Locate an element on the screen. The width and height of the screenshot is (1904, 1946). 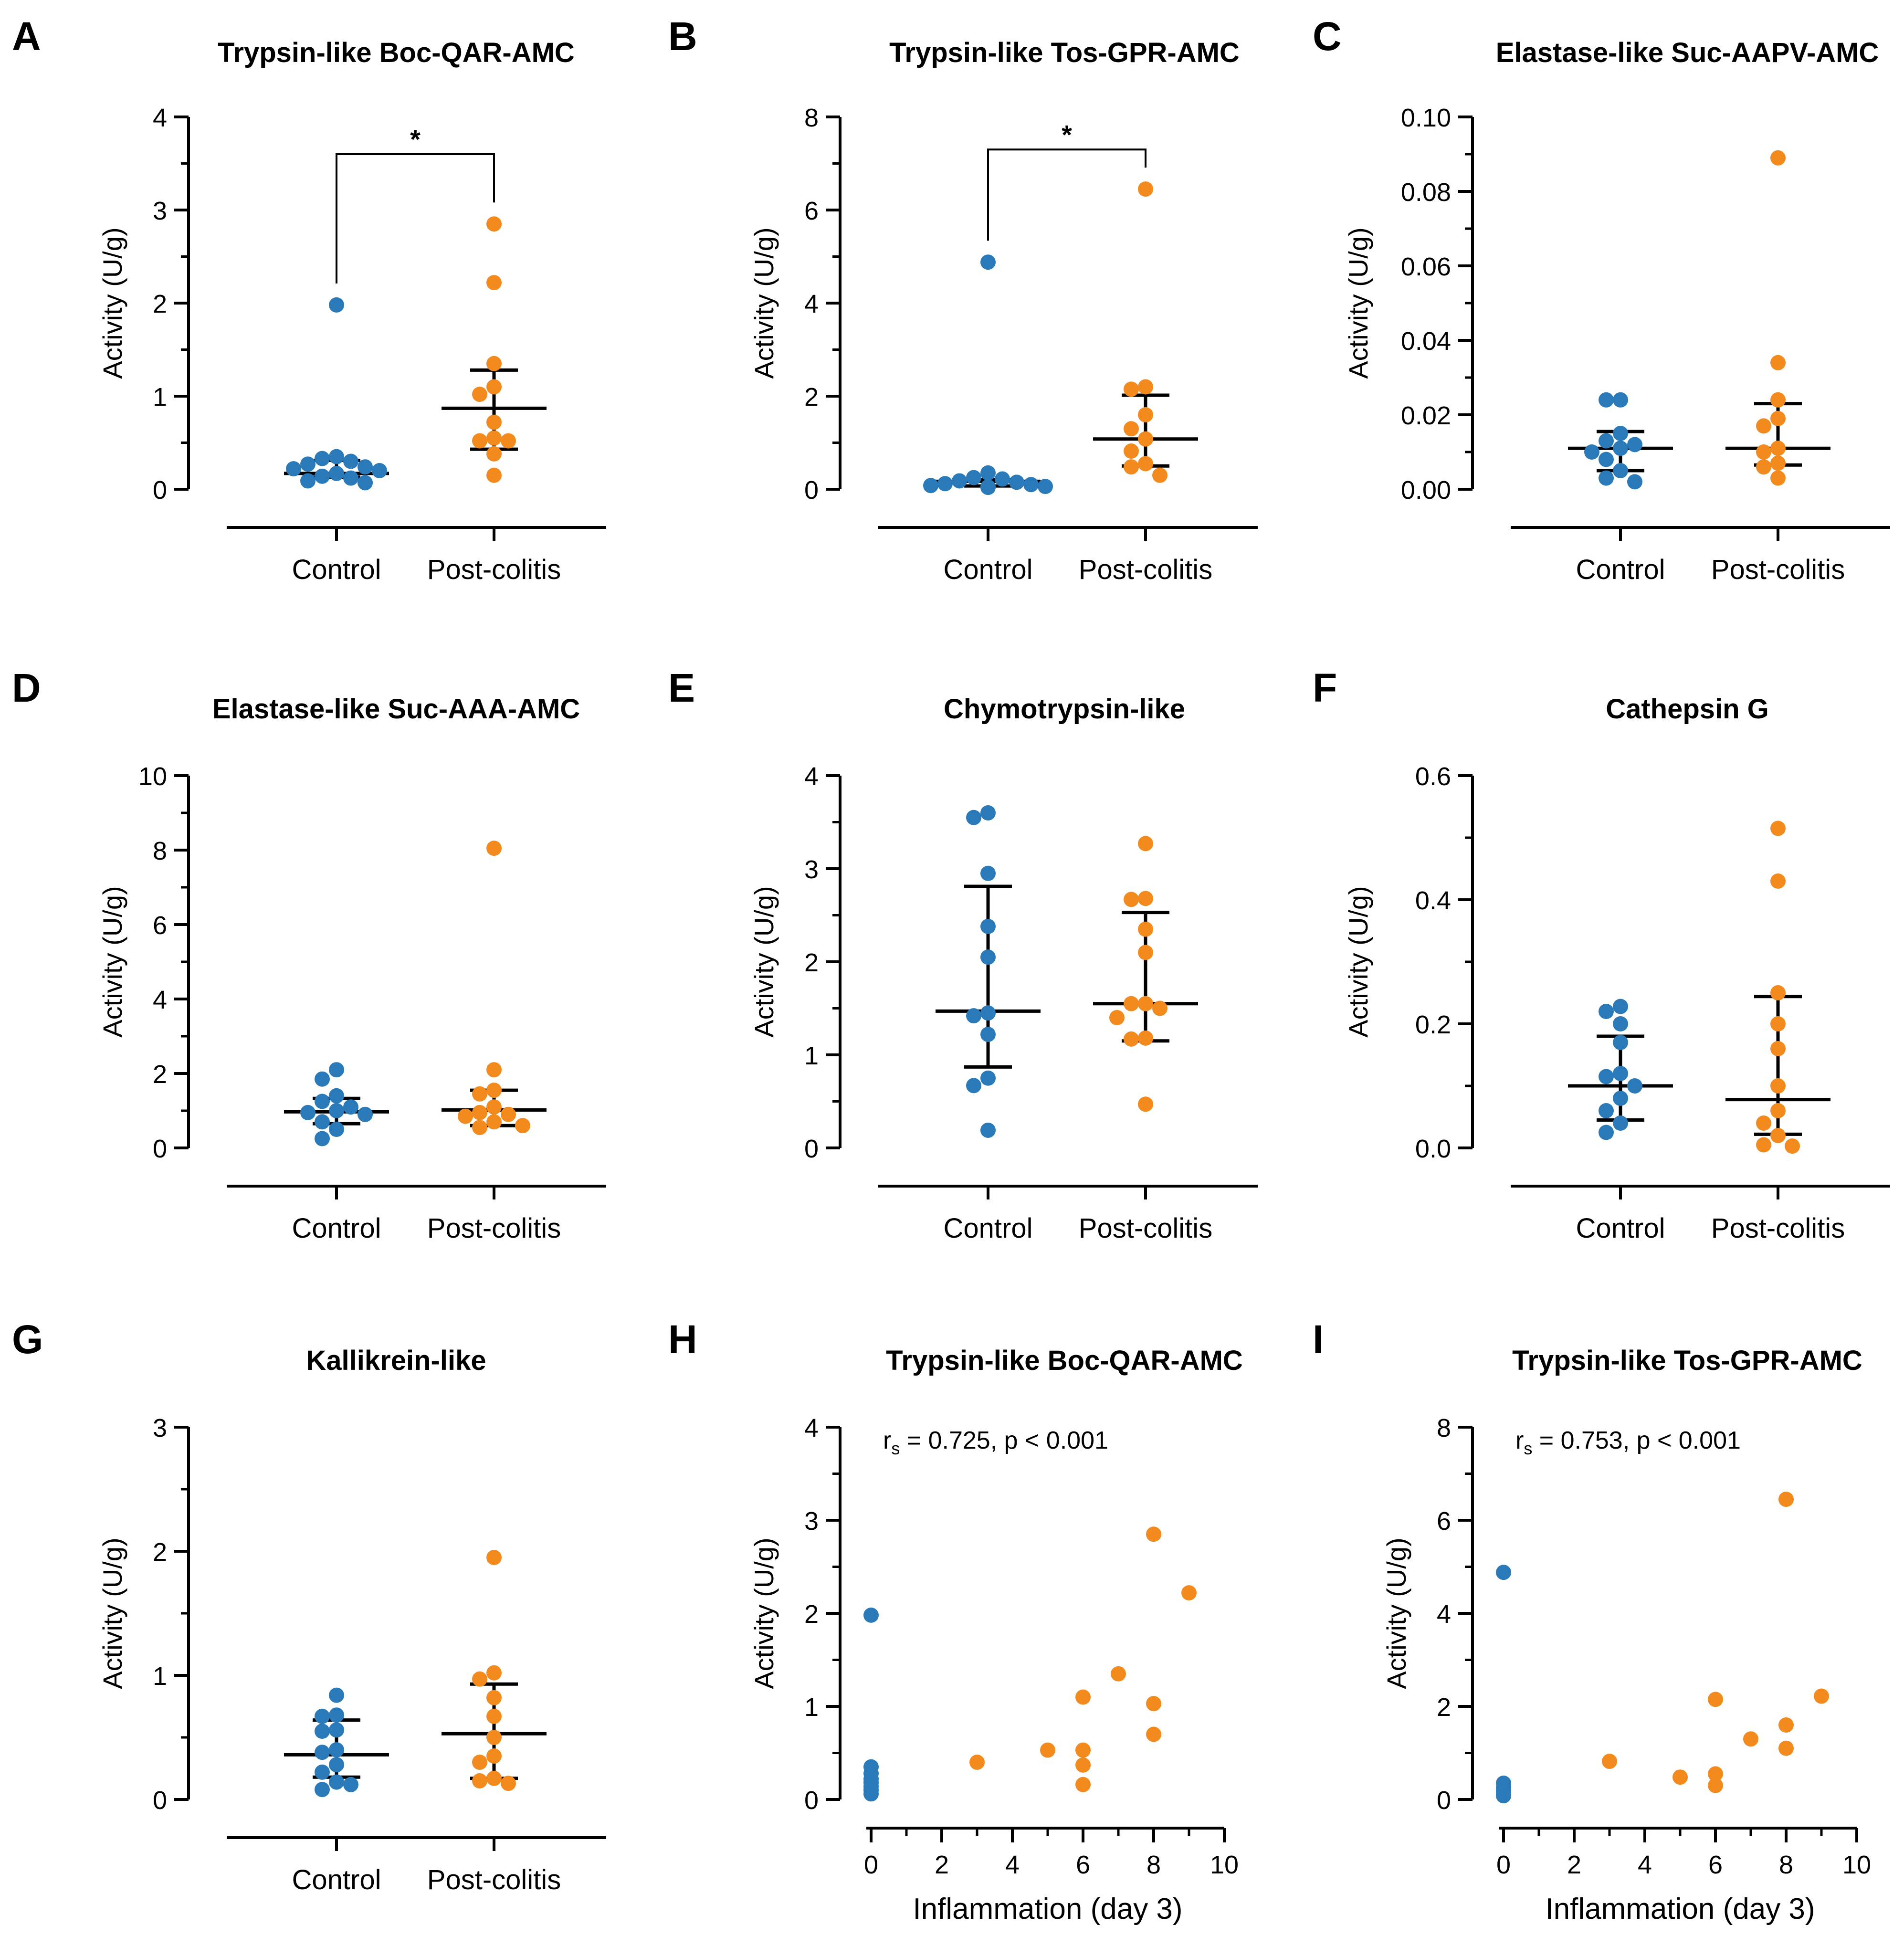
panel-letter: I is located at coordinates (1318, 1340).